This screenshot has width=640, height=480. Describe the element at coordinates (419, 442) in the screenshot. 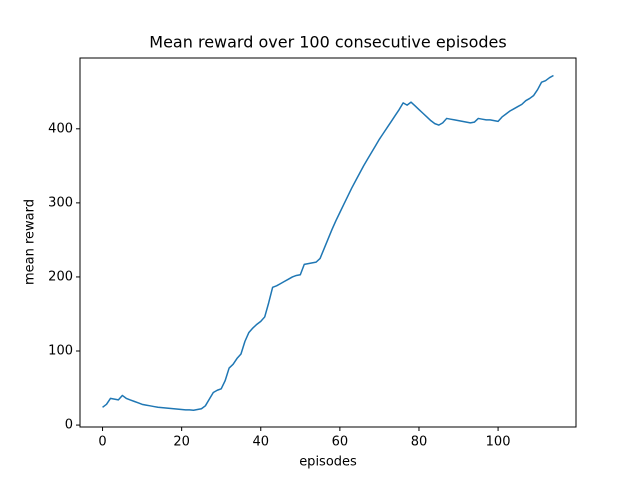

I see `x-tick-label: 80` at that location.